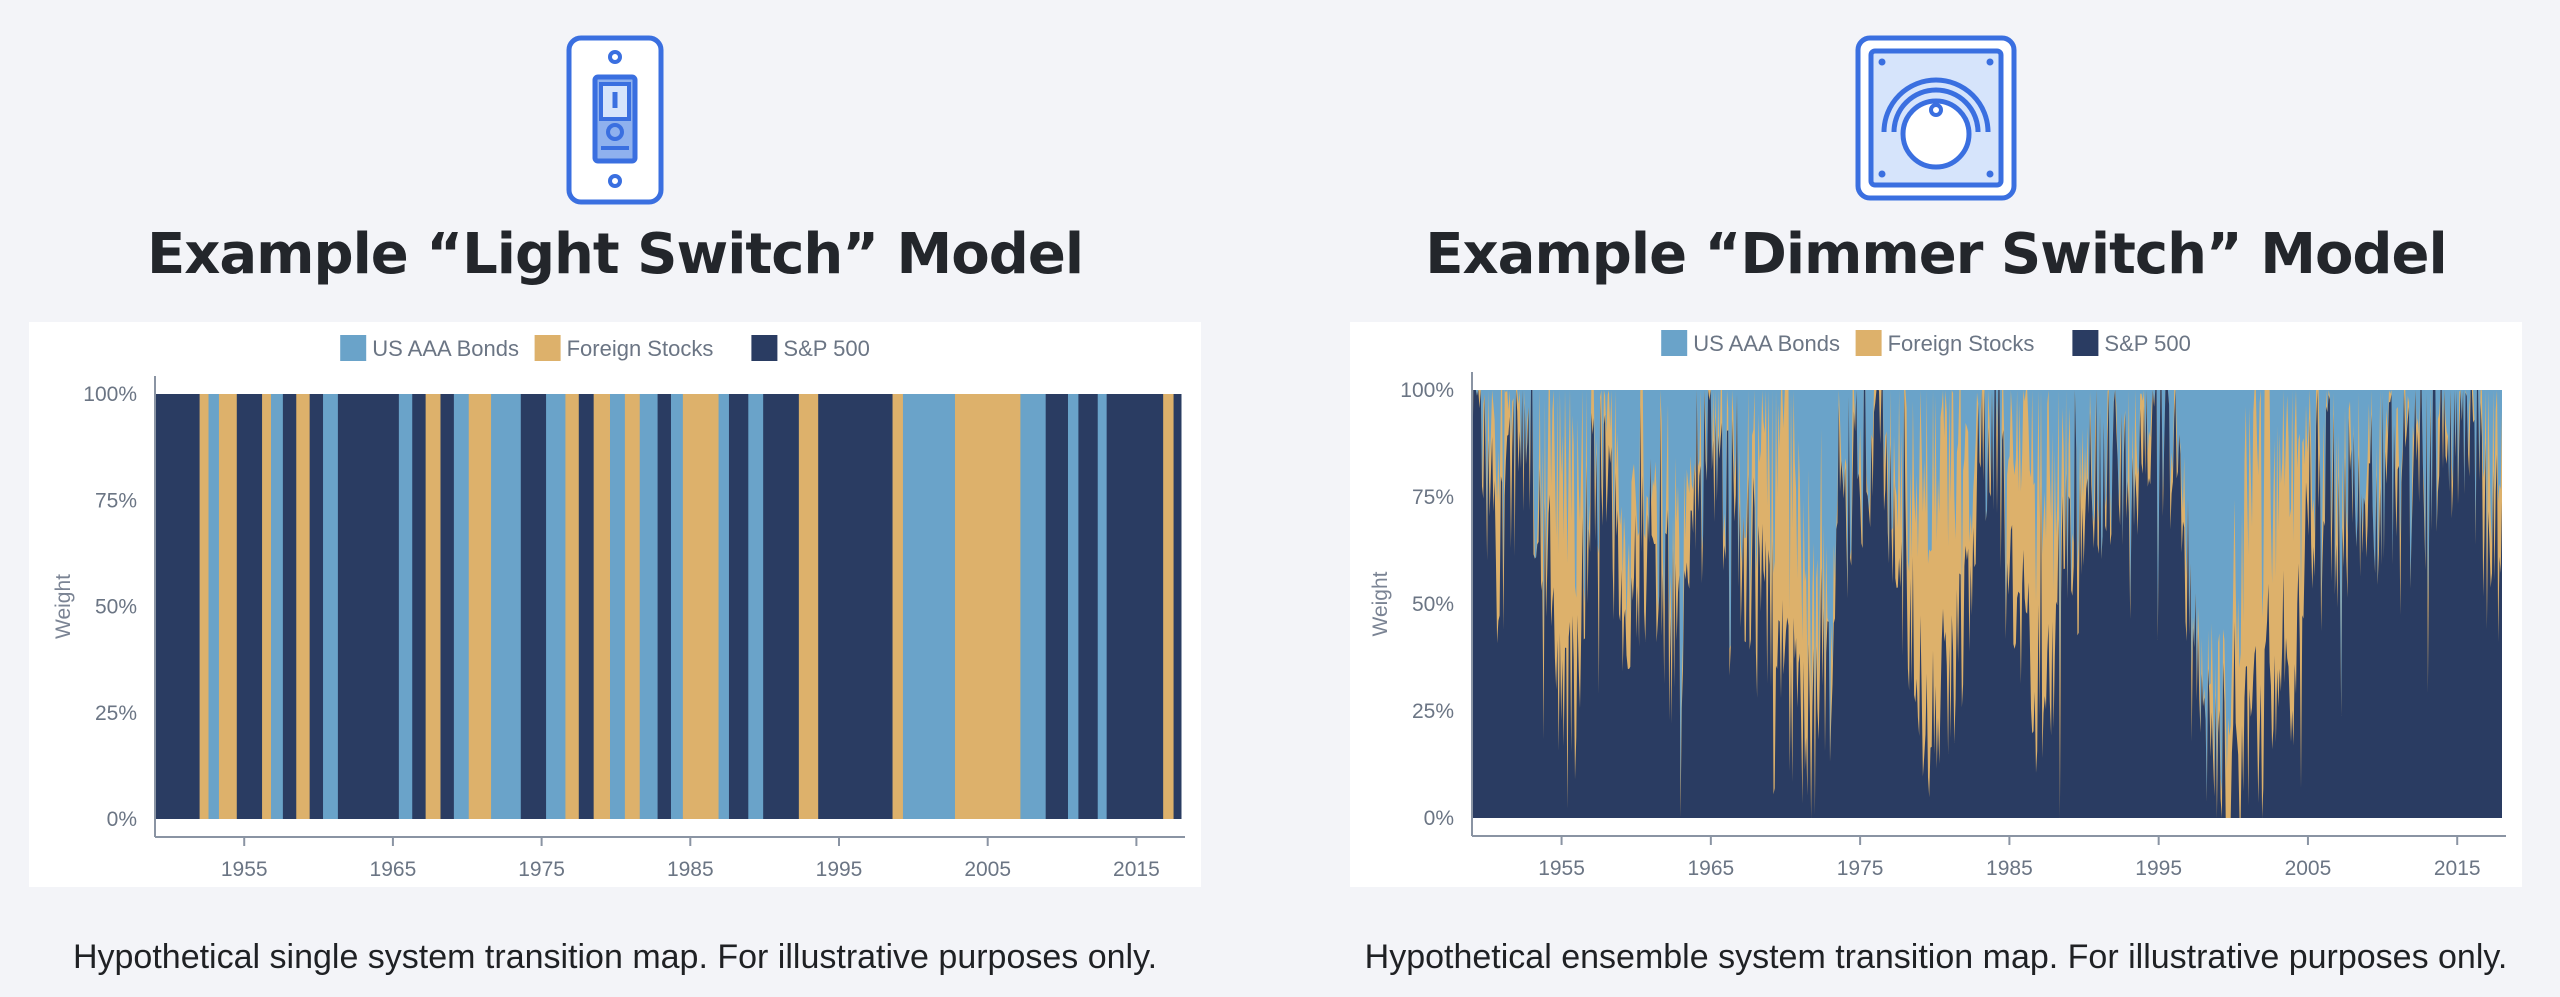 The image size is (2560, 997). What do you see at coordinates (1961, 343) in the screenshot?
I see `dimmer-switch-legend-label: Foreign Stocks` at bounding box center [1961, 343].